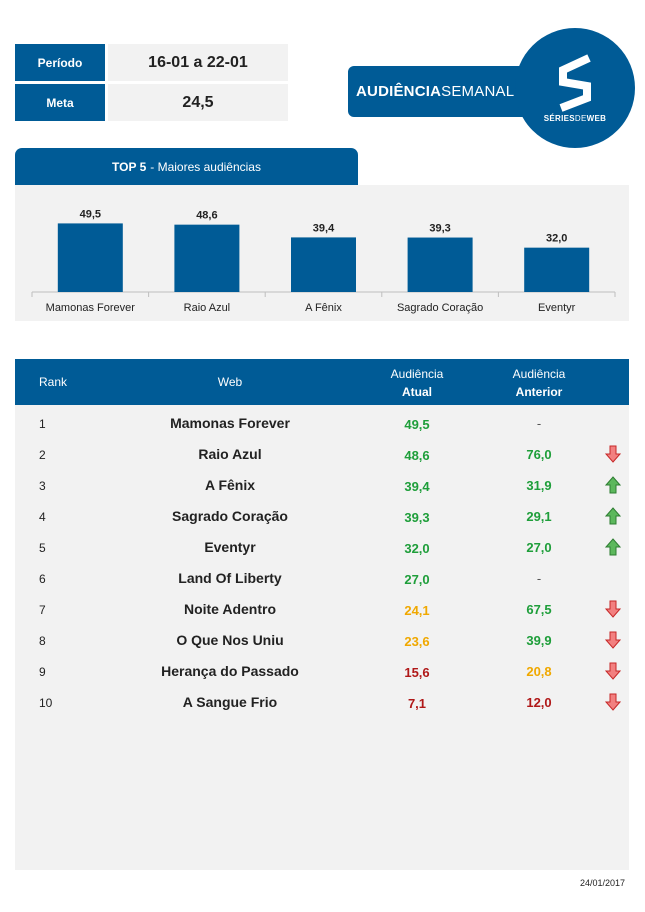 The height and width of the screenshot is (912, 645). I want to click on bar-value-label: 39,4, so click(324, 228).